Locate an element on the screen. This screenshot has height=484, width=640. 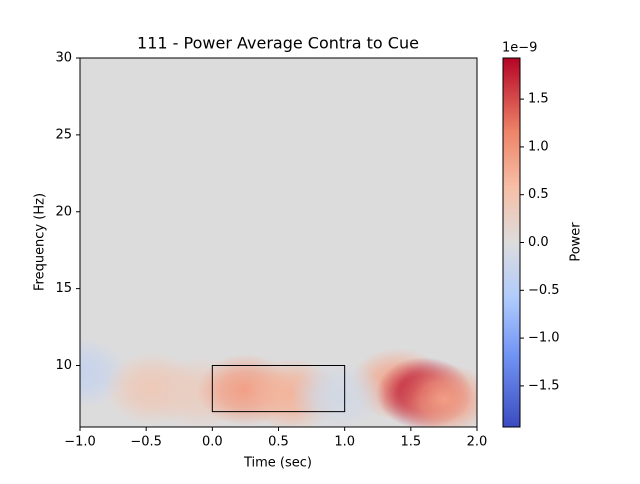
chart-title: 111 - Power Average Contra to Cue is located at coordinates (278, 43).